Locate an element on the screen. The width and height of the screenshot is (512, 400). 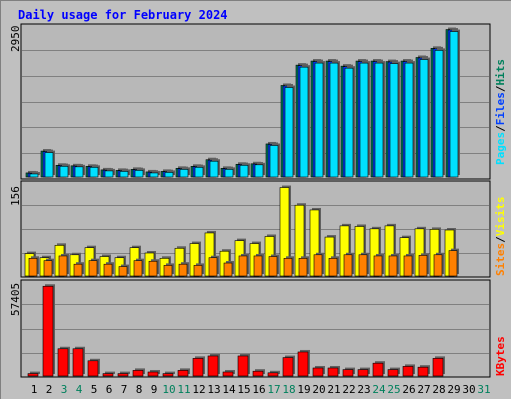
x-label-day: 16 is located at coordinates (258, 389).